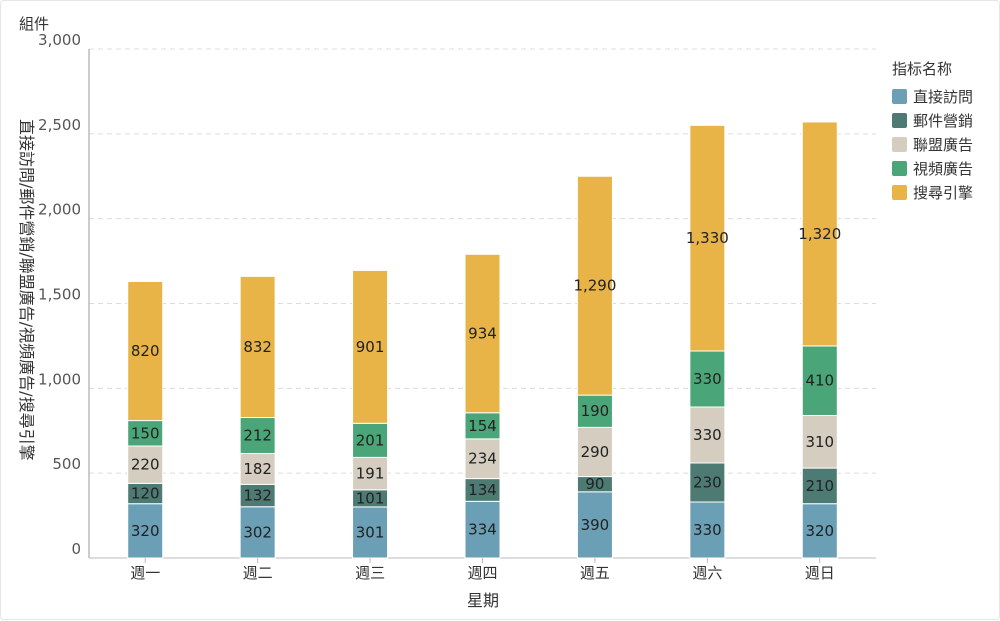 The image size is (1000, 621). I want to click on bar-value-label: 1,290, so click(594, 286).